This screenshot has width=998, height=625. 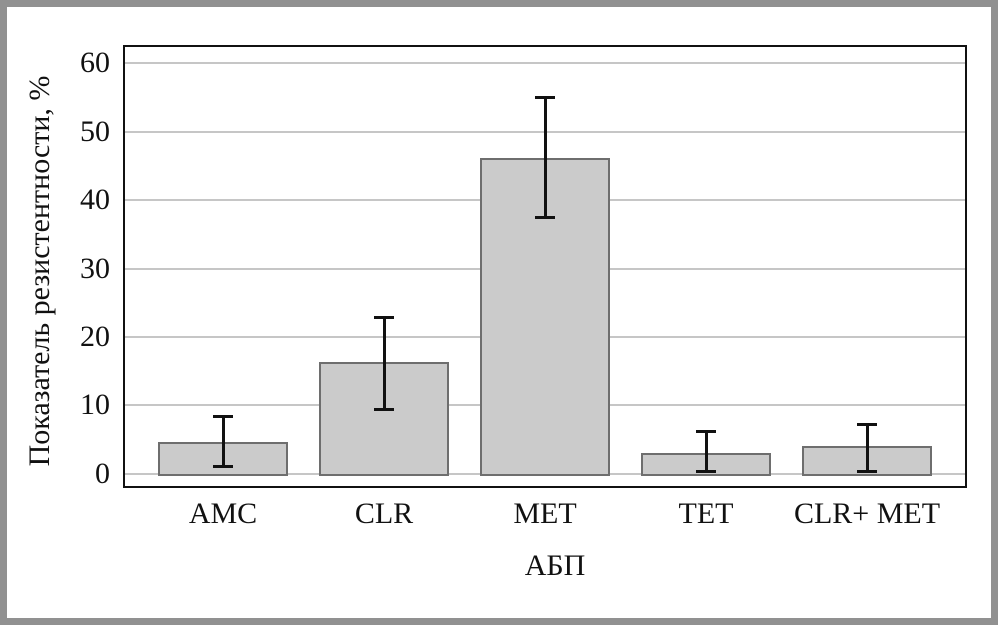 What do you see at coordinates (95, 336) in the screenshot?
I see `y-tick-label: 20` at bounding box center [95, 336].